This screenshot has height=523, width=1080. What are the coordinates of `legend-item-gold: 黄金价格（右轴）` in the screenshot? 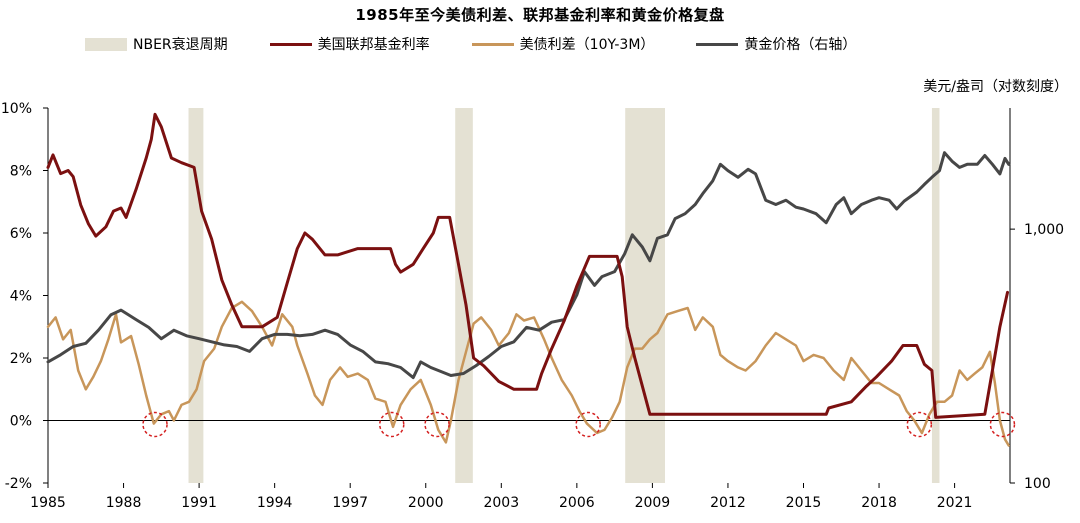 It's located at (776, 44).